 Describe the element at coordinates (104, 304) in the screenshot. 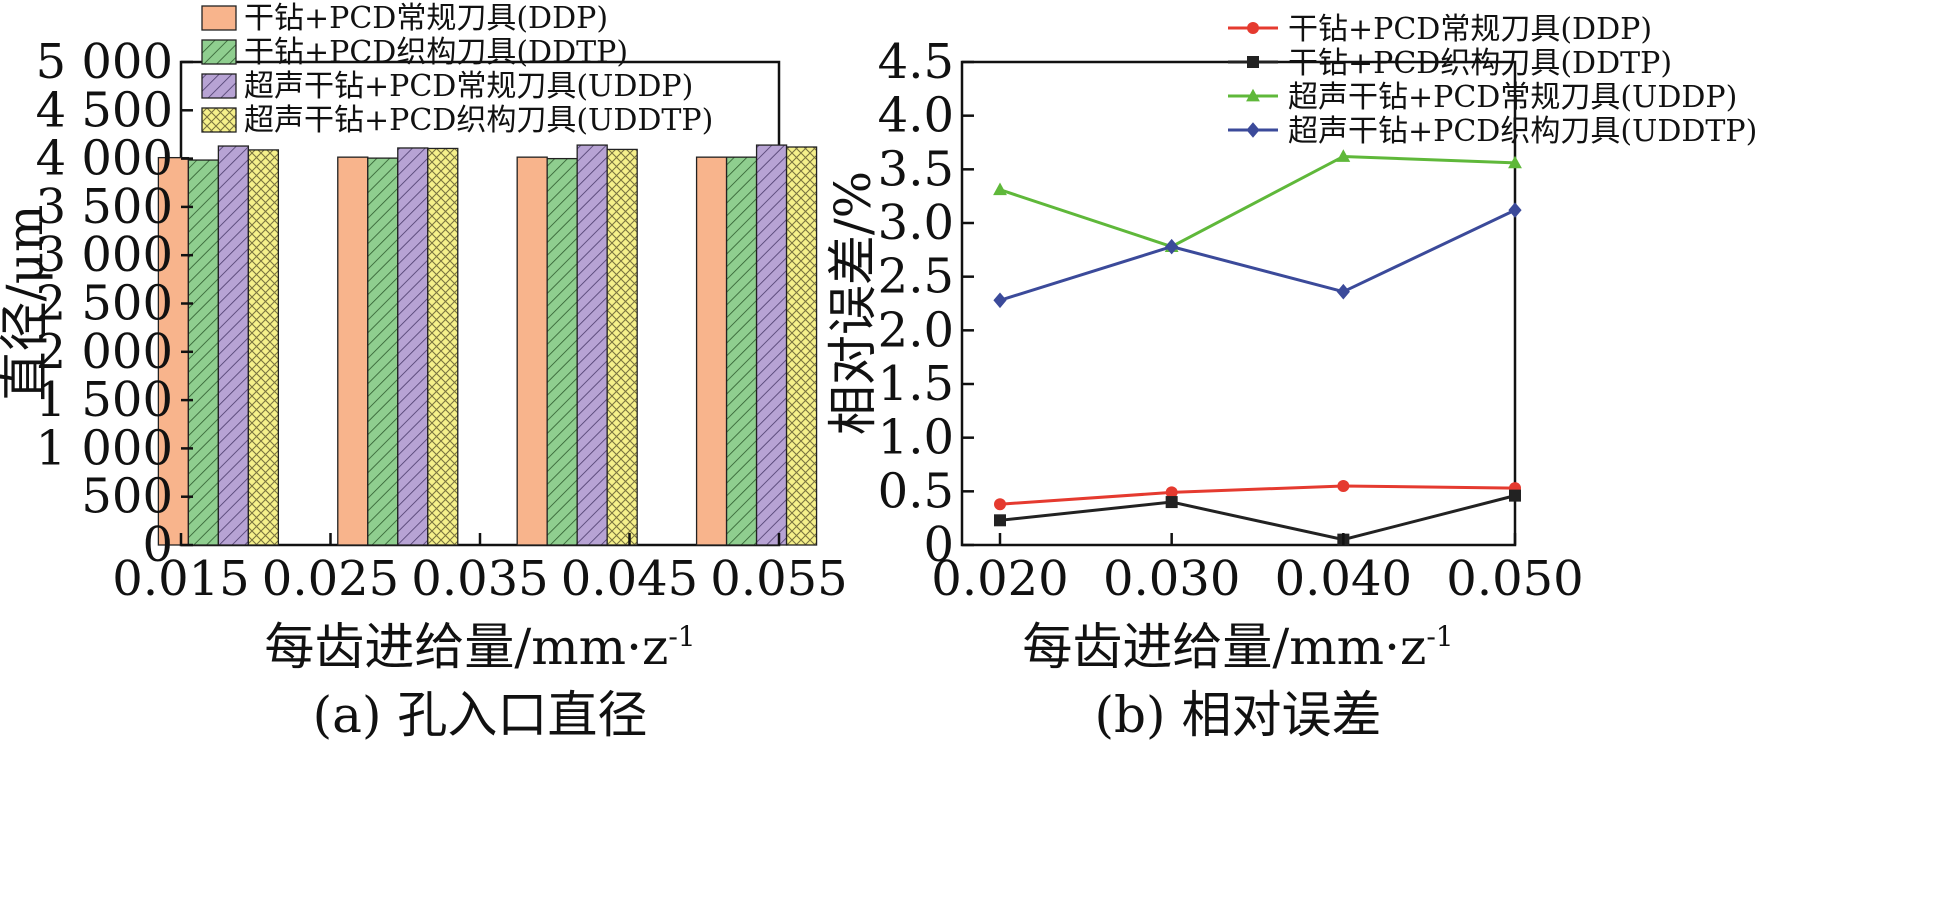

I see `y-tick-label: 2 500` at that location.